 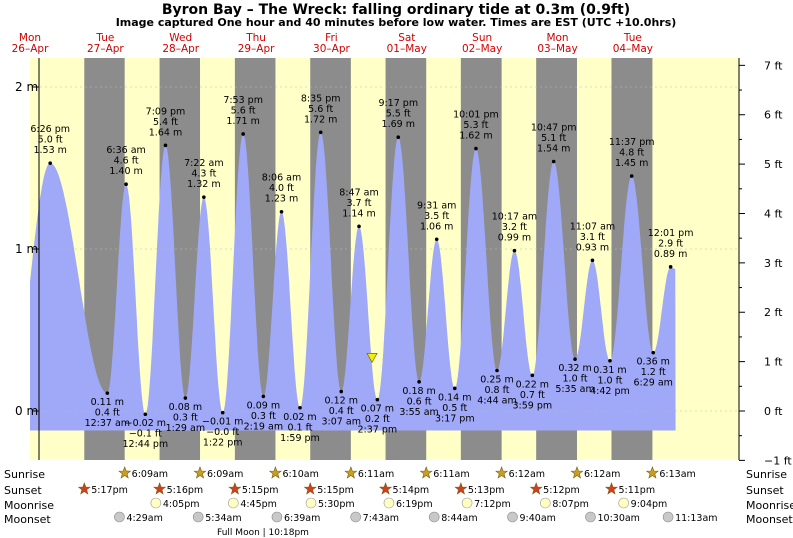 I want to click on high-tide-label: 9:31 am3.5 ft1.06 m, so click(x=436, y=221).